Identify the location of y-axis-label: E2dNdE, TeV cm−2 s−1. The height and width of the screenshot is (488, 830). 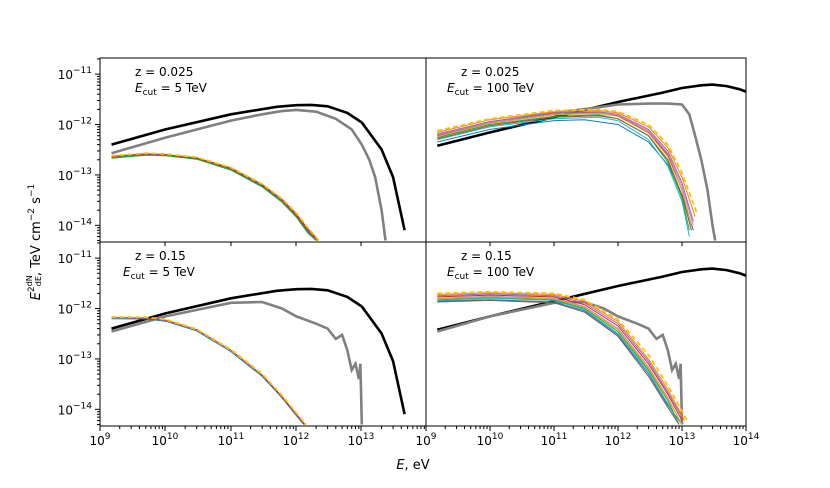
(34, 242).